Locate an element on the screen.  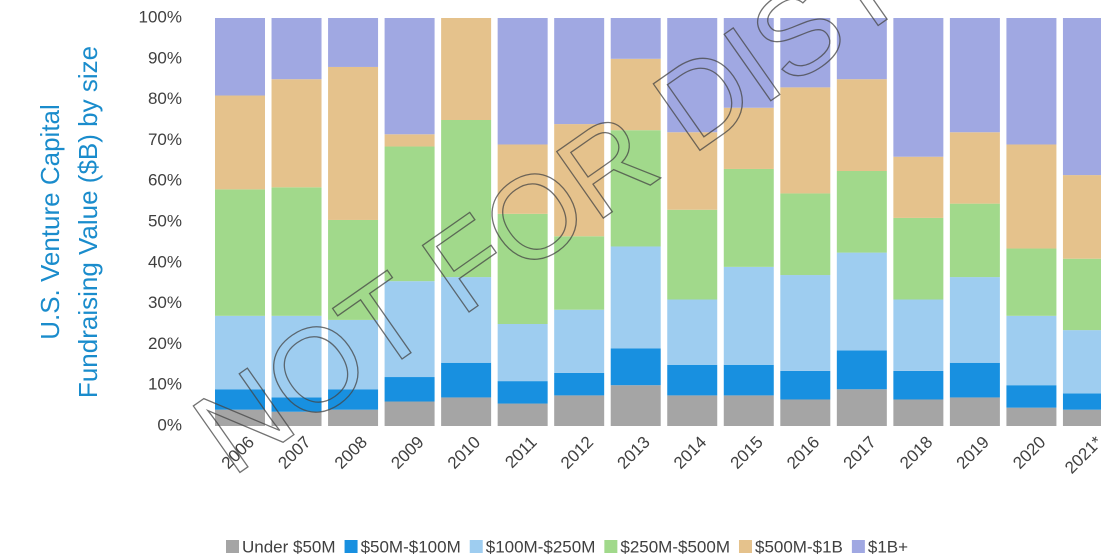
y-tick-label: 80% is located at coordinates (165, 98).